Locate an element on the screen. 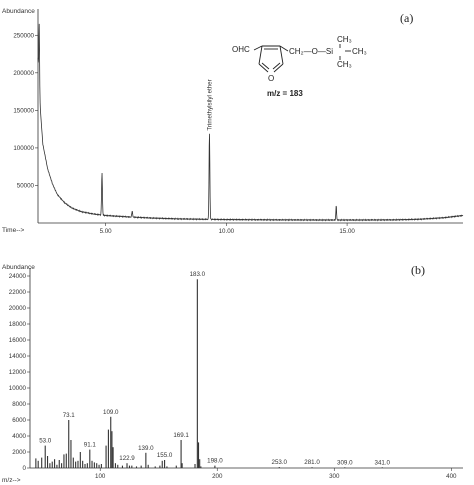  spectrum-y-tick-label: 16000 is located at coordinates (18, 340).